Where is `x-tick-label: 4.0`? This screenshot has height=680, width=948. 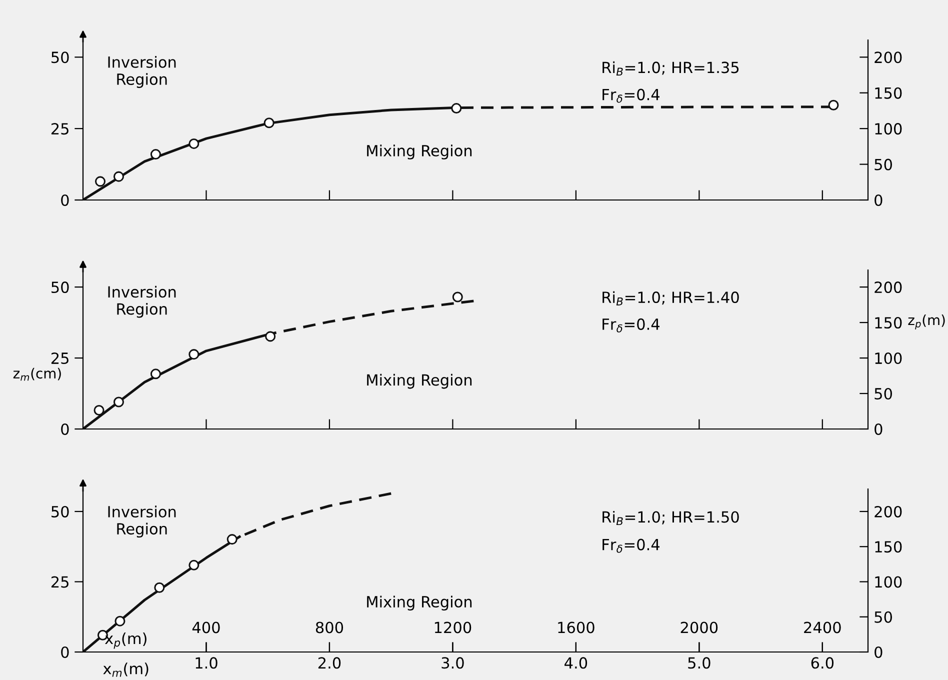
x-tick-label: 4.0 is located at coordinates (576, 663).